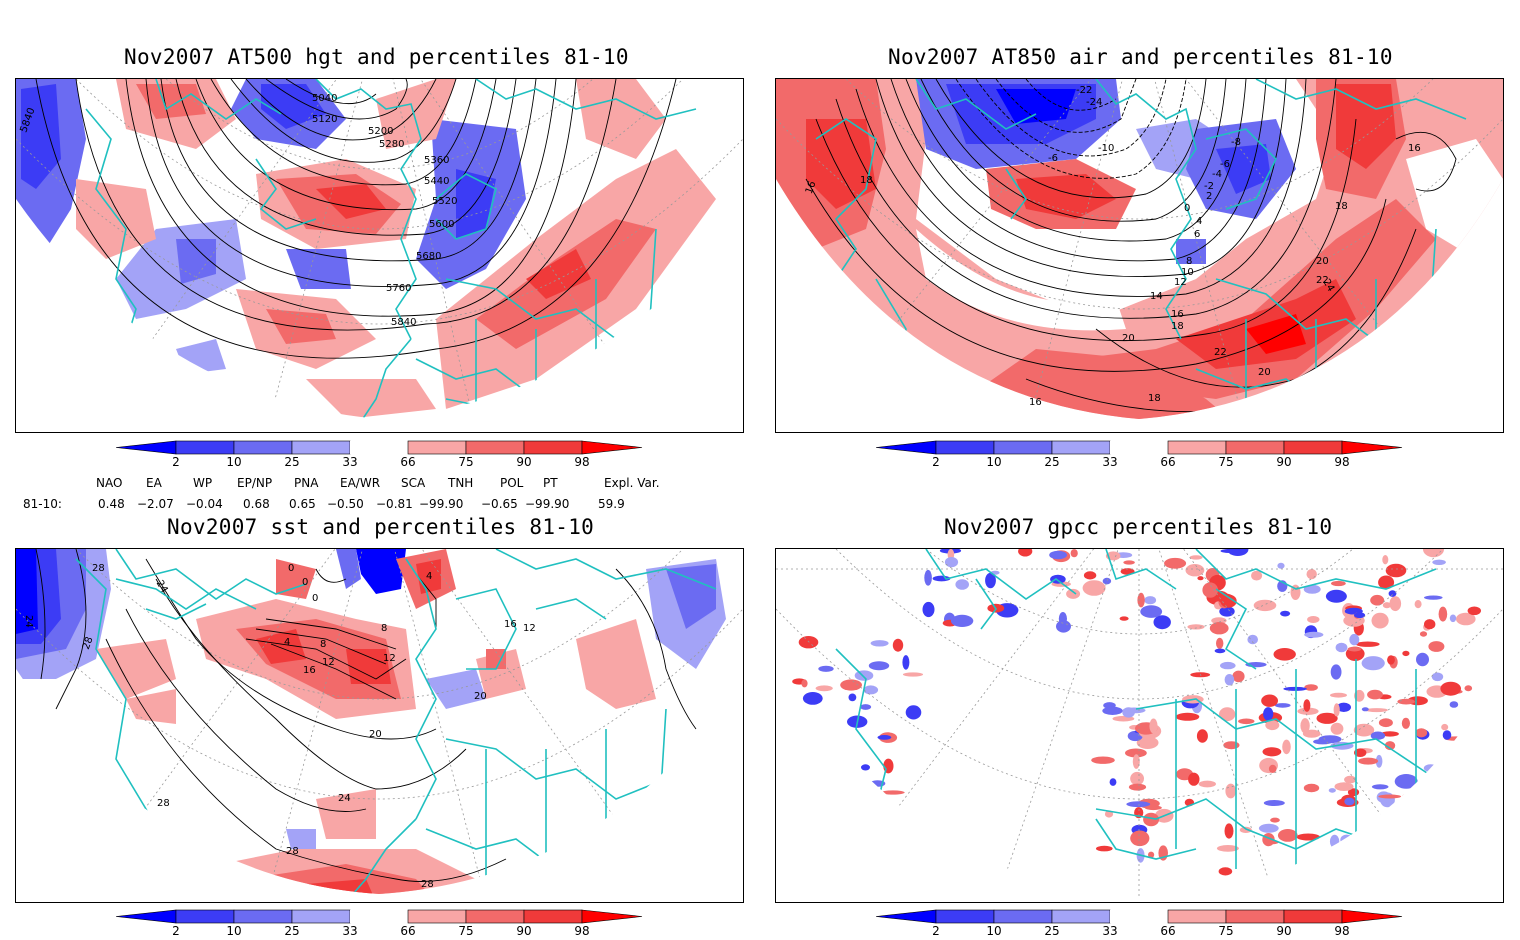 Image resolution: width=1520 pixels, height=940 pixels. I want to click on contour-label: 5680, so click(428, 256).